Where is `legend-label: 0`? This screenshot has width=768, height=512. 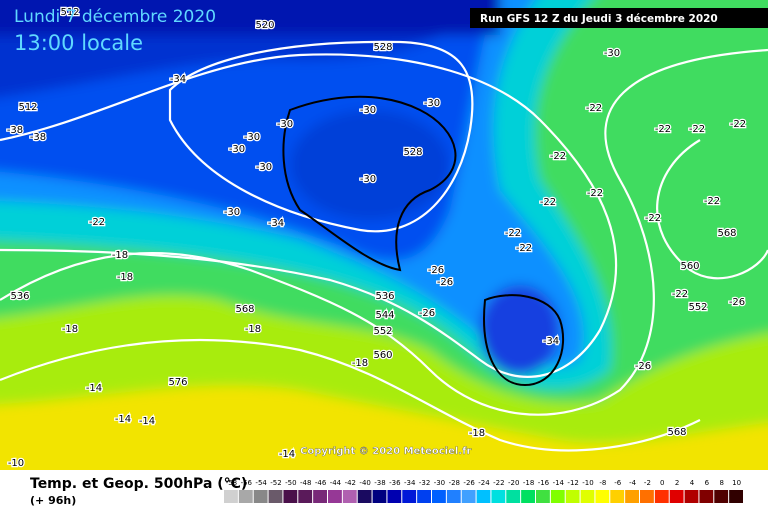 legend-label: 0 is located at coordinates (662, 483).